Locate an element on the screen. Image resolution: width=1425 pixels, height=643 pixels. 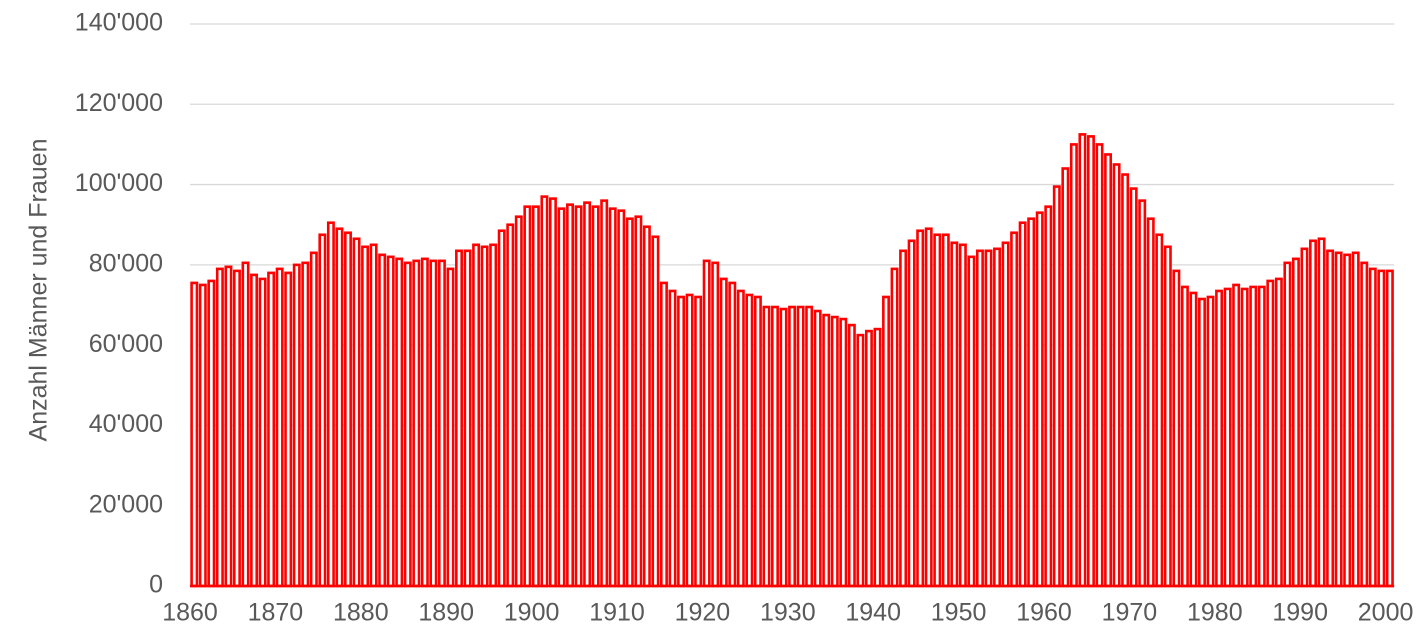
x-tick-label: 1970 is located at coordinates (1130, 613).